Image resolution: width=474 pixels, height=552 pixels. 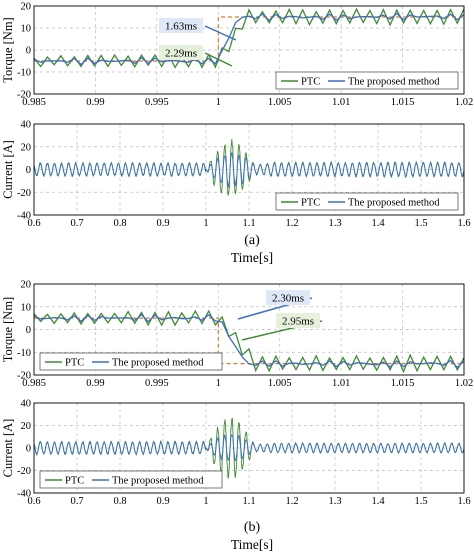 What do you see at coordinates (252, 527) in the screenshot?
I see `panel-label-b: (b)` at bounding box center [252, 527].